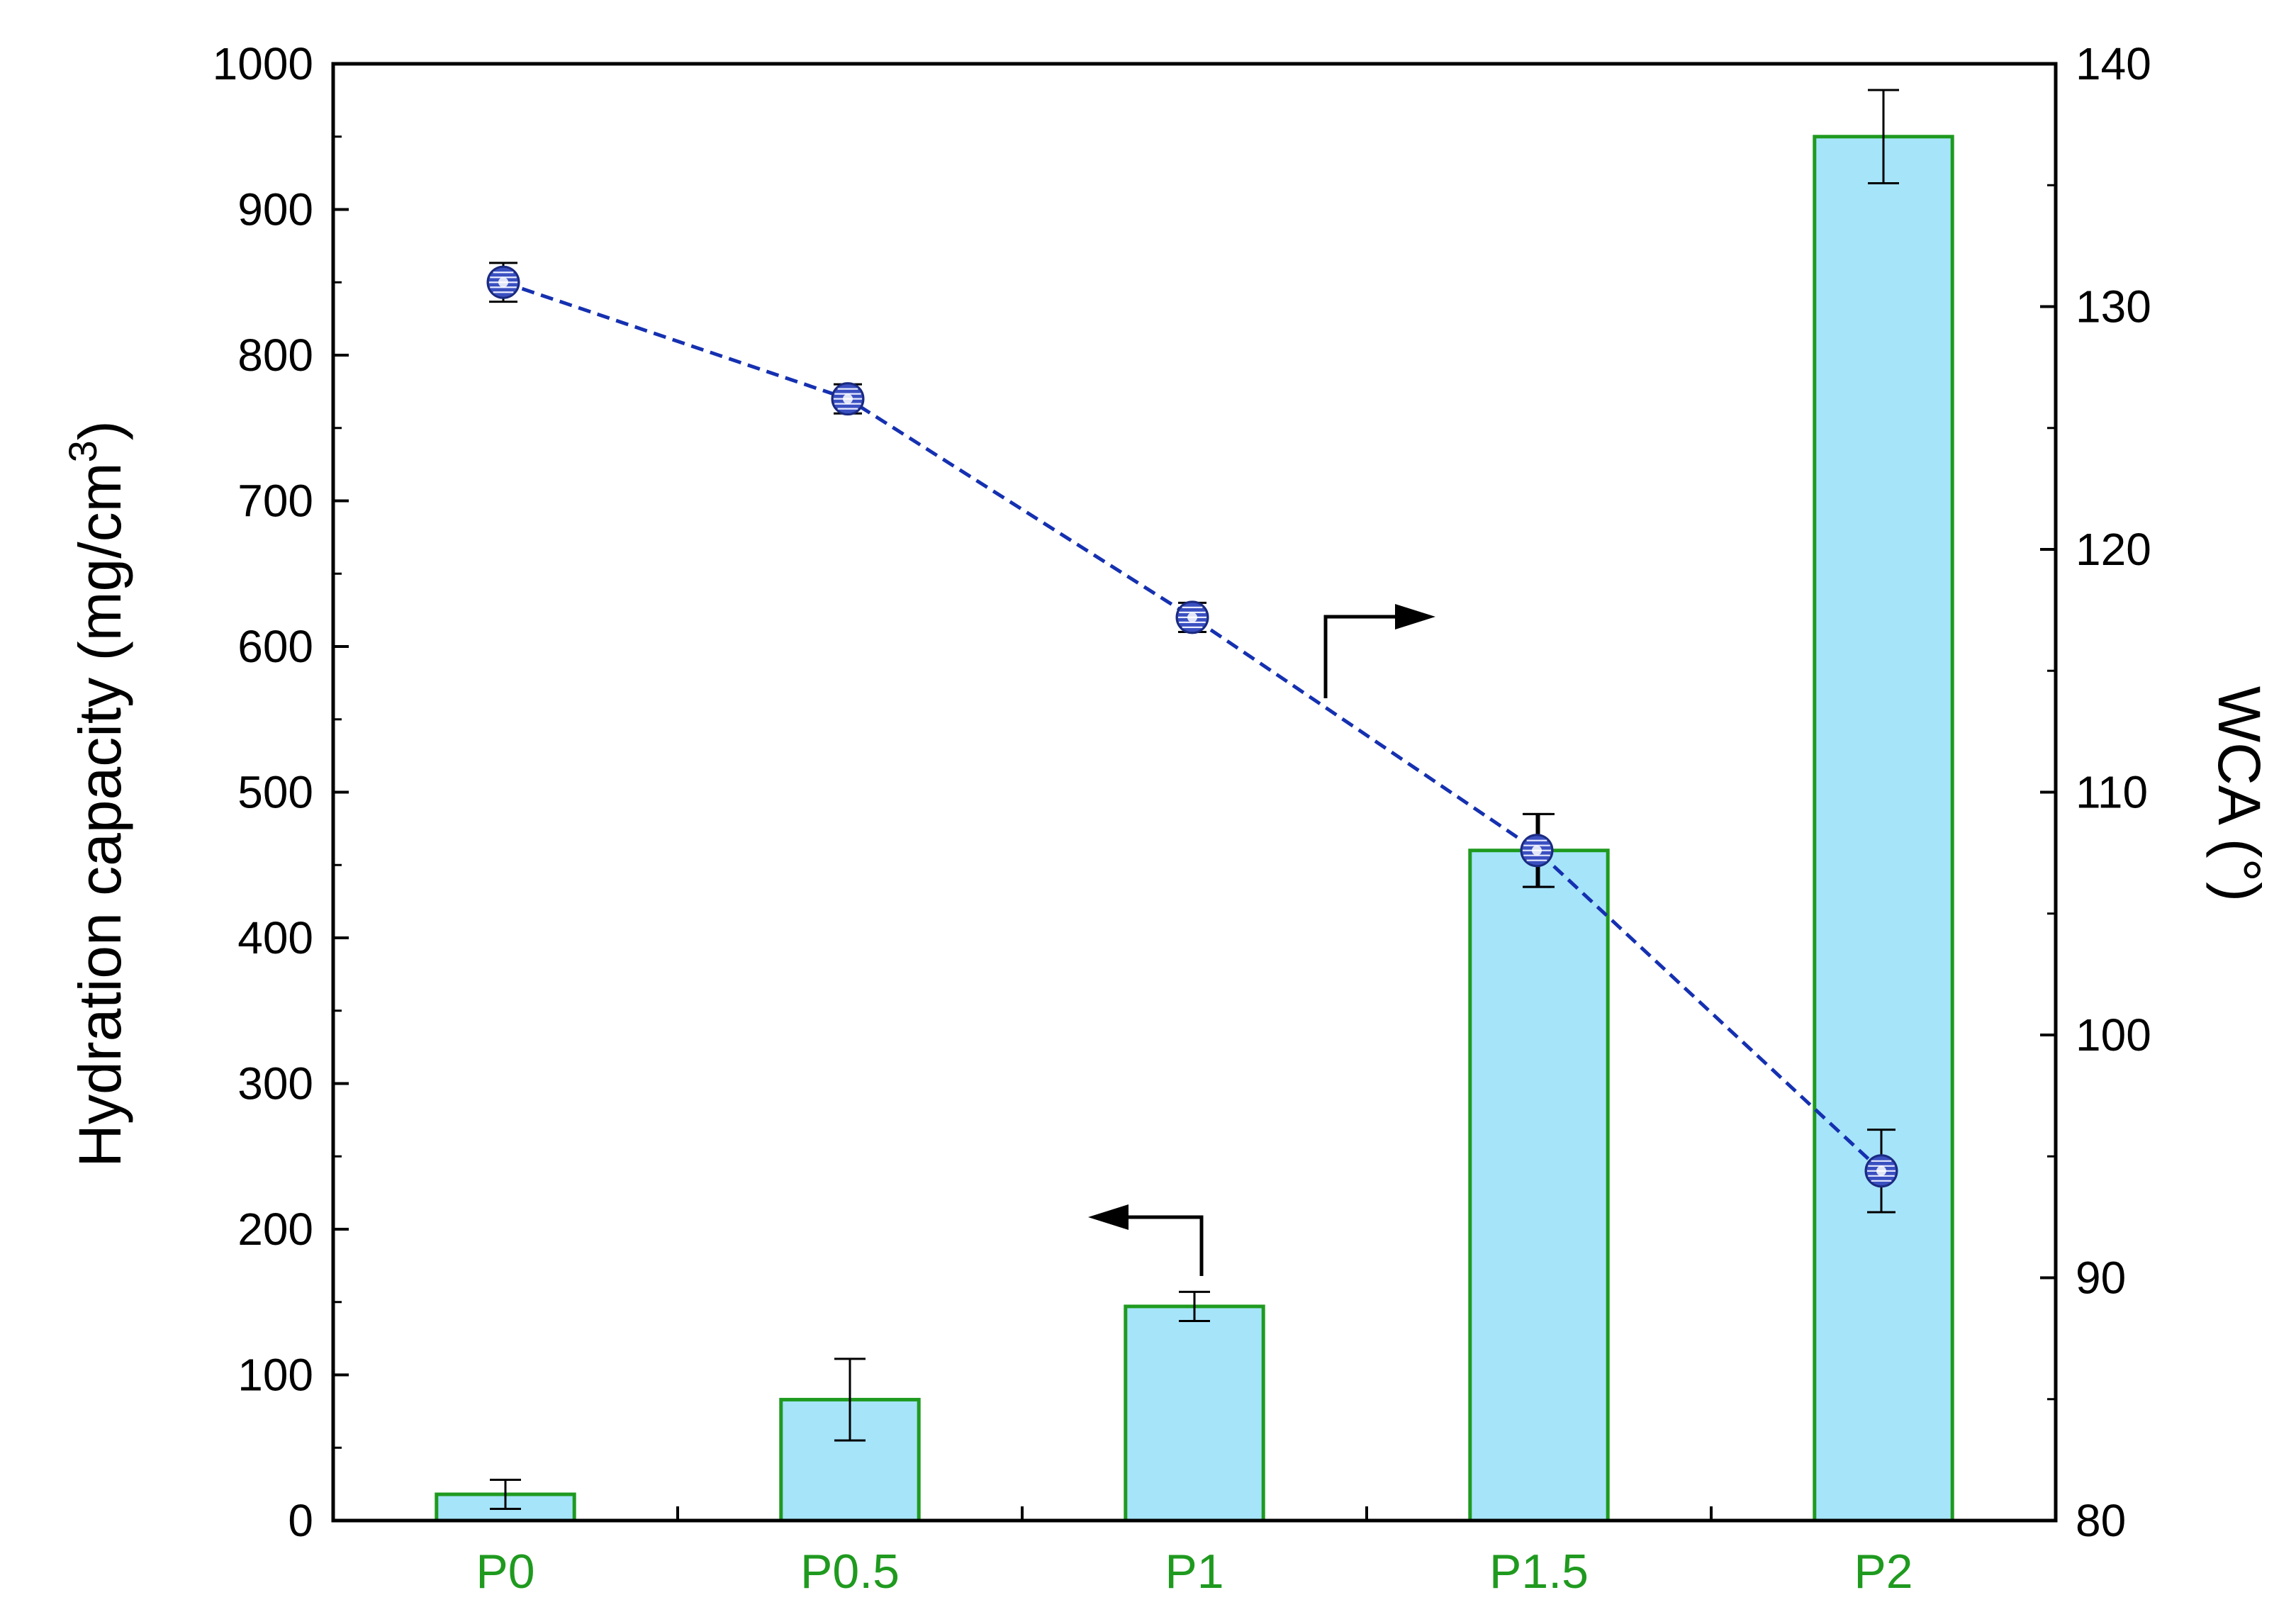 This screenshot has width=2296, height=1612. Describe the element at coordinates (1415, 616) in the screenshot. I see `arrow-right-head` at that location.